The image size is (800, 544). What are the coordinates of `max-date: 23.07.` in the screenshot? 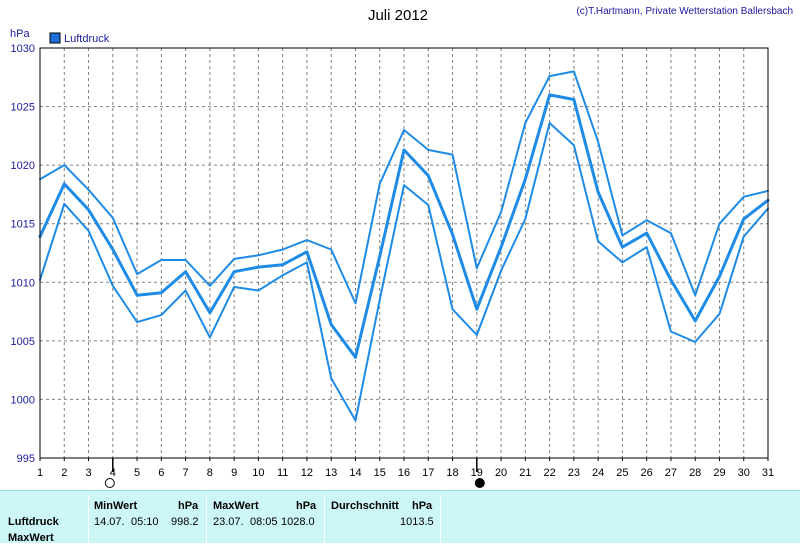 It's located at (228, 522).